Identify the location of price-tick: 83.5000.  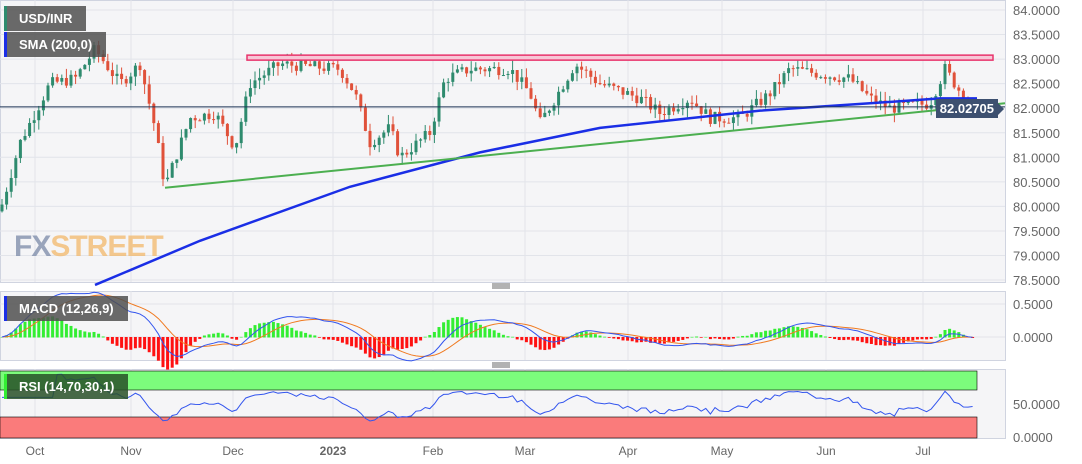
(1036, 35).